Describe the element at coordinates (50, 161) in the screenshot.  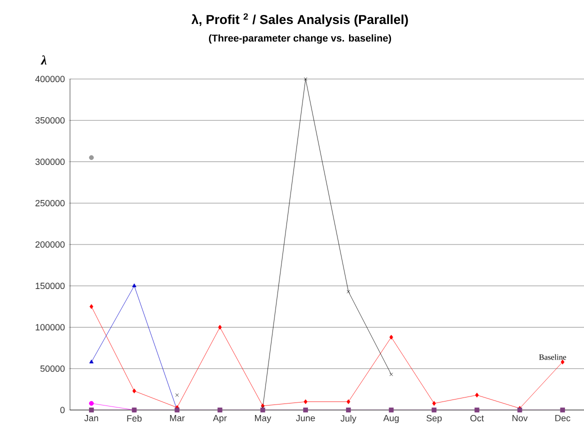
I see `y-tick-label: 300000` at that location.